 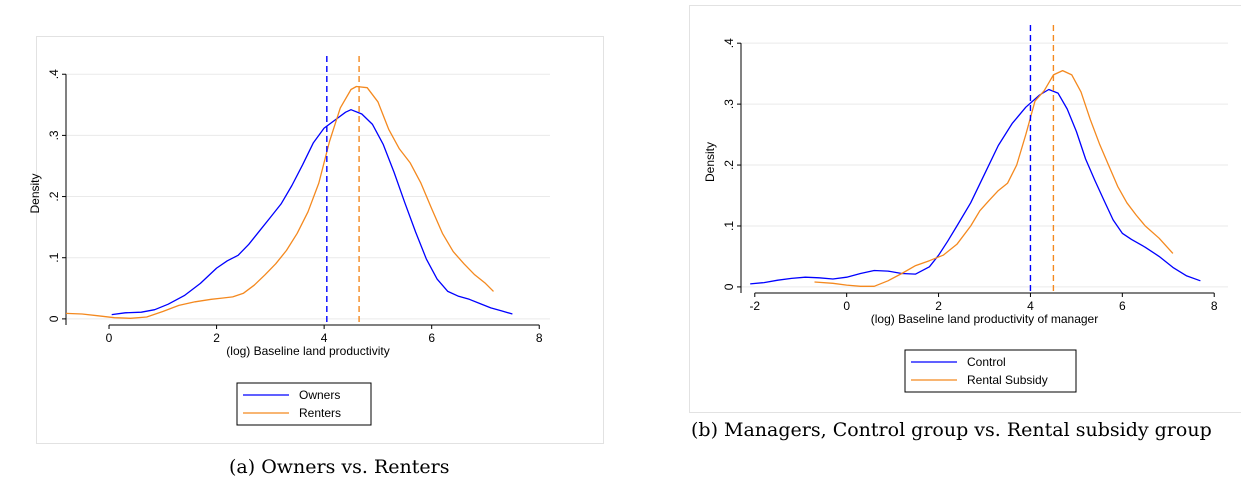 I want to click on chart-a-xtick-label-0: 0, so click(x=109, y=338).